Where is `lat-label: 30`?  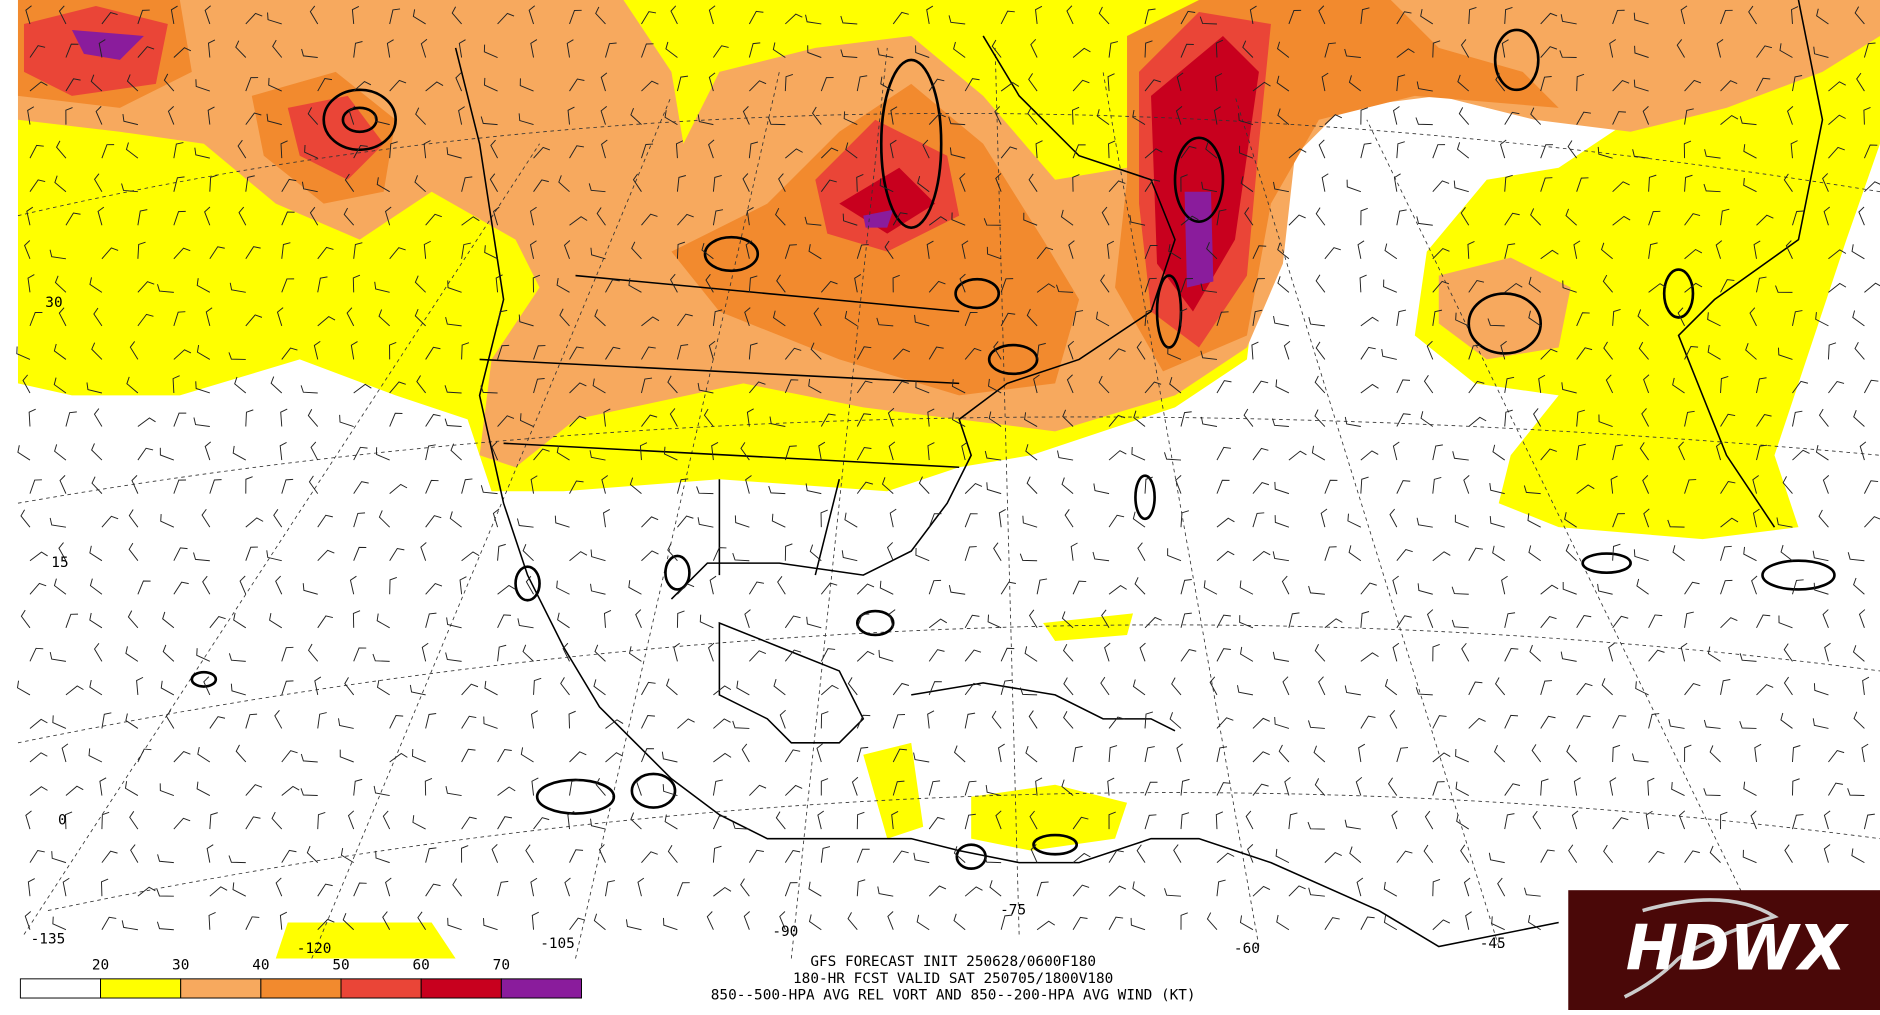 lat-label: 30 is located at coordinates (53, 303).